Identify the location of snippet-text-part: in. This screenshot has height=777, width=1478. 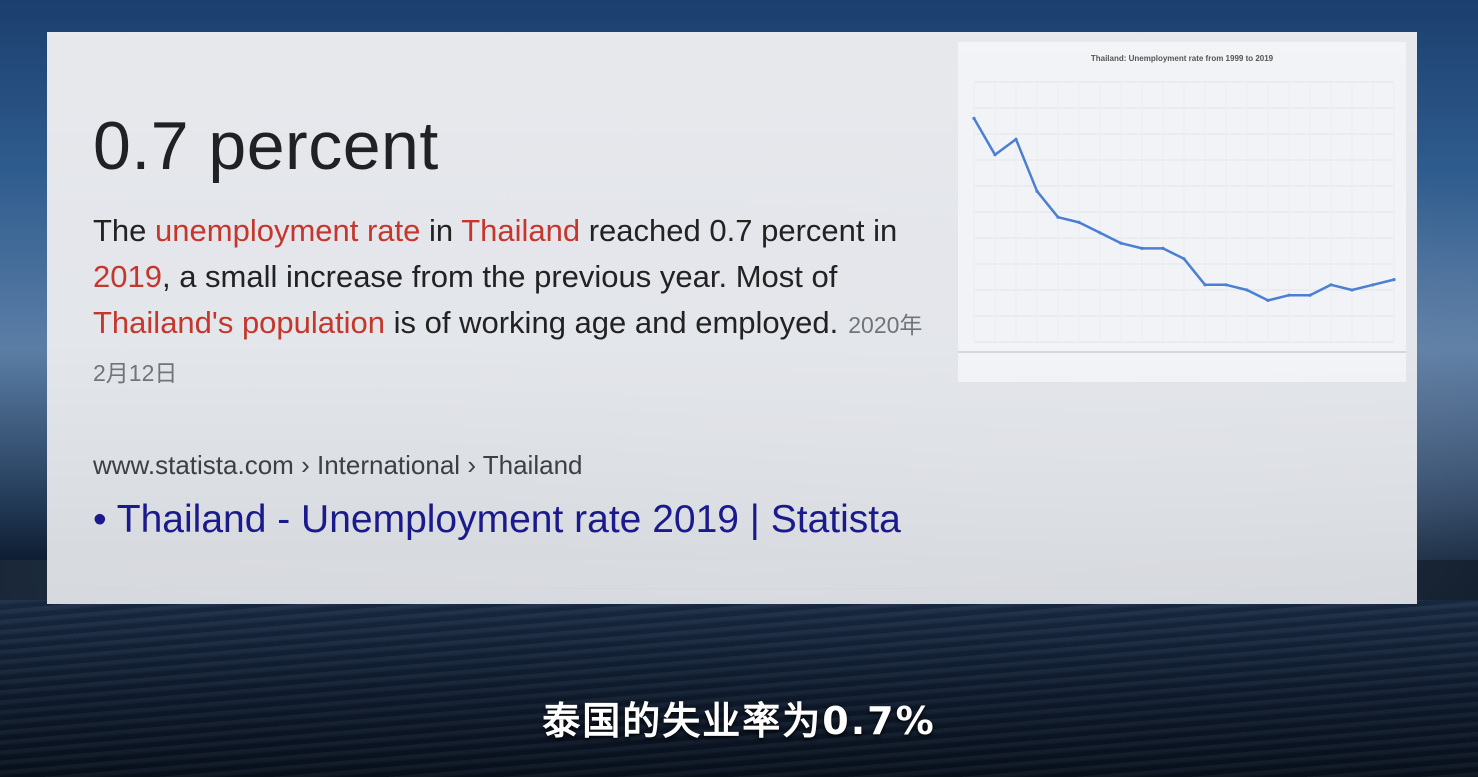
(441, 230).